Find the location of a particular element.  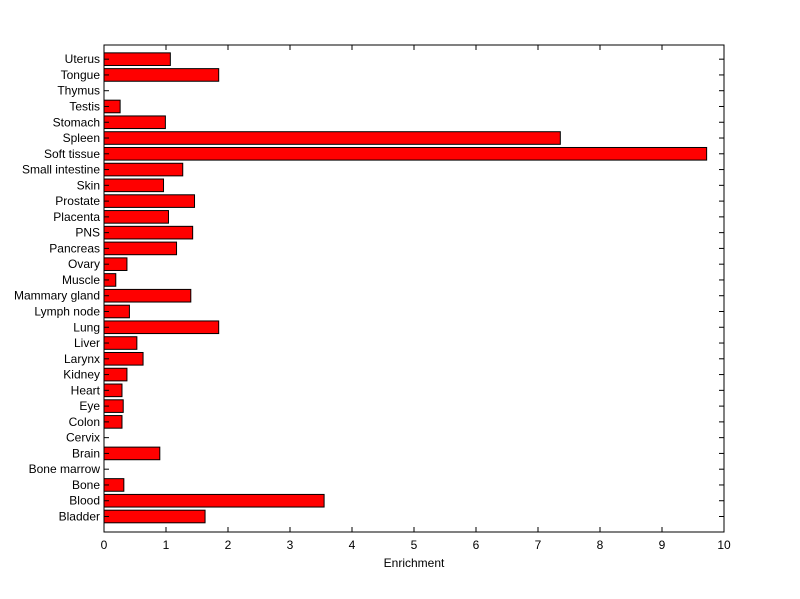

y-tick-label-pns: PNS is located at coordinates (87, 233).